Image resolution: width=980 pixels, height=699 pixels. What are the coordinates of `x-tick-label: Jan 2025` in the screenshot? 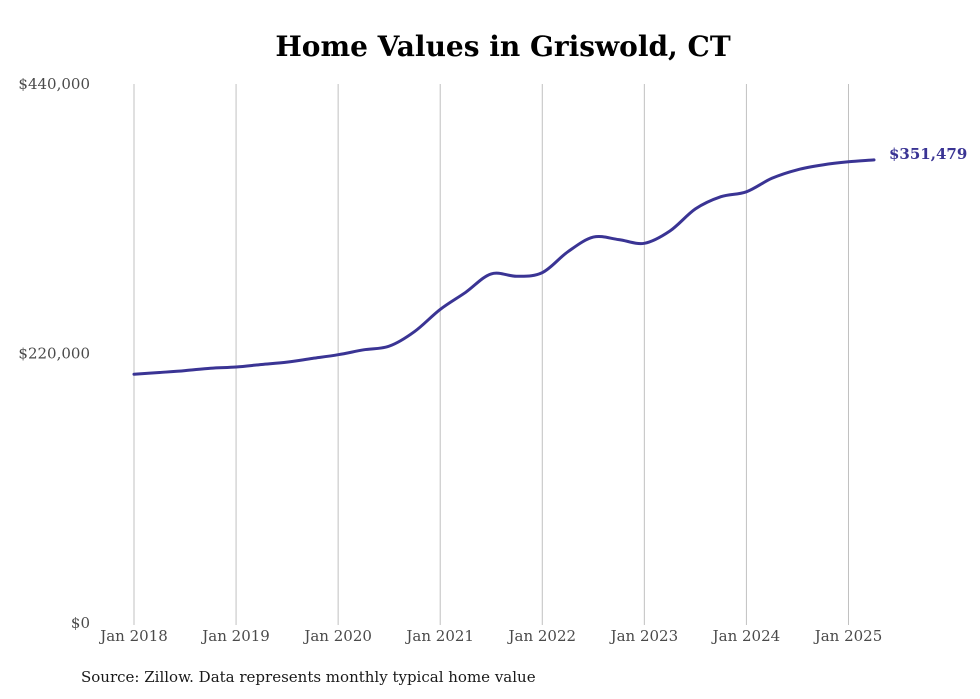 It's located at (848, 636).